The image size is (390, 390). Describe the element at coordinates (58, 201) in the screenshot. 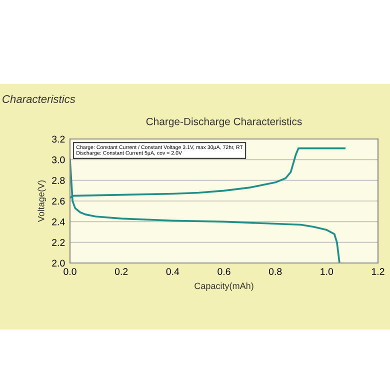

I see `y-tick-label: 2.6` at that location.